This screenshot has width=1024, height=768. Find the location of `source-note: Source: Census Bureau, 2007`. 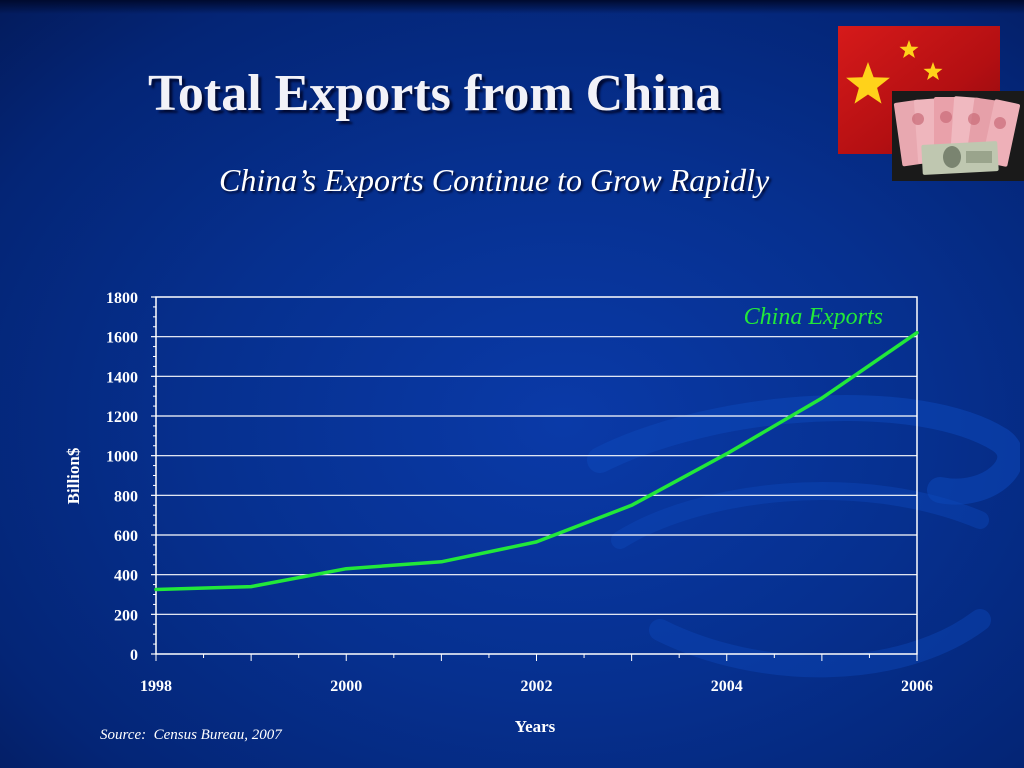

source-note: Source: Census Bureau, 2007 is located at coordinates (191, 735).